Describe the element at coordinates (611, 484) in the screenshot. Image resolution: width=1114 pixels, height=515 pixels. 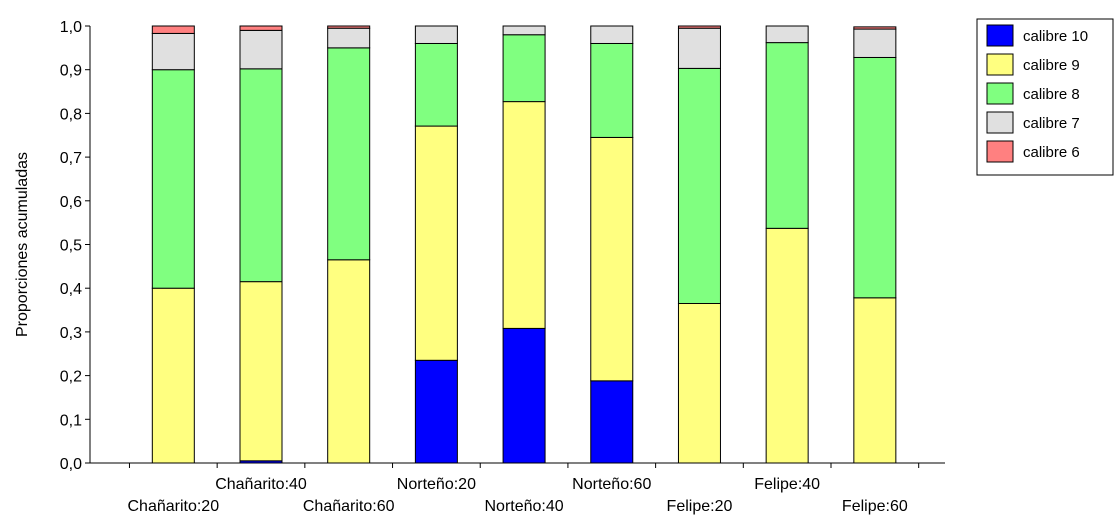
I see `x-tick-label: Norteño:60` at that location.